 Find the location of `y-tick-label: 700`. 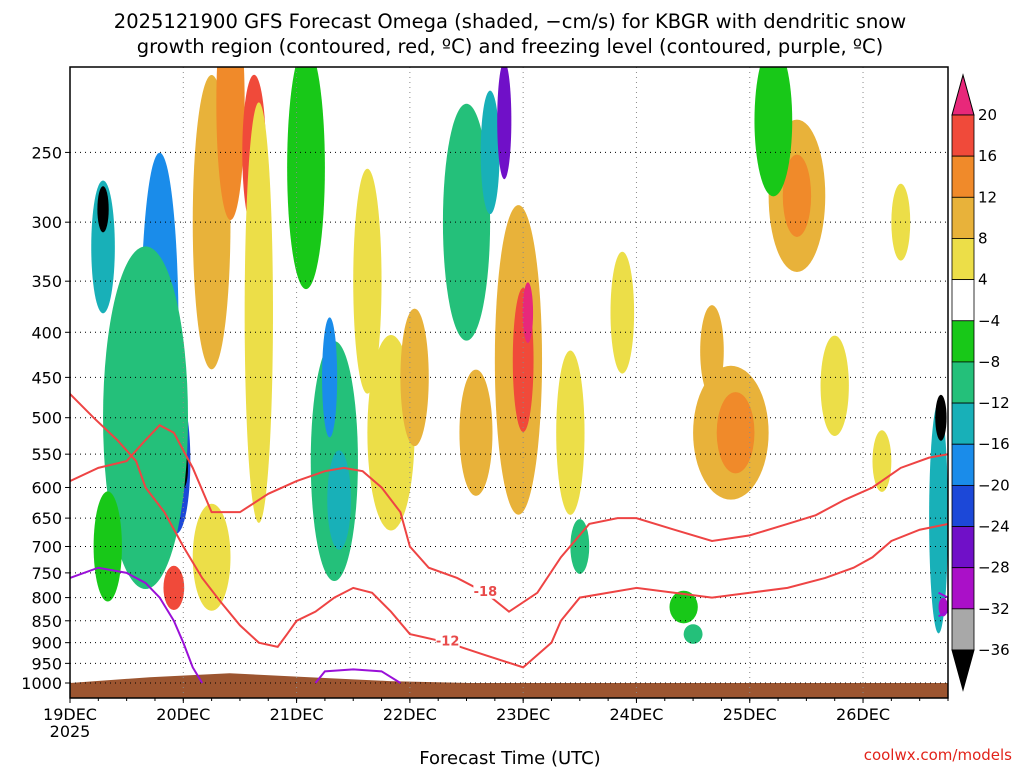

y-tick-label: 700 is located at coordinates (46, 546).